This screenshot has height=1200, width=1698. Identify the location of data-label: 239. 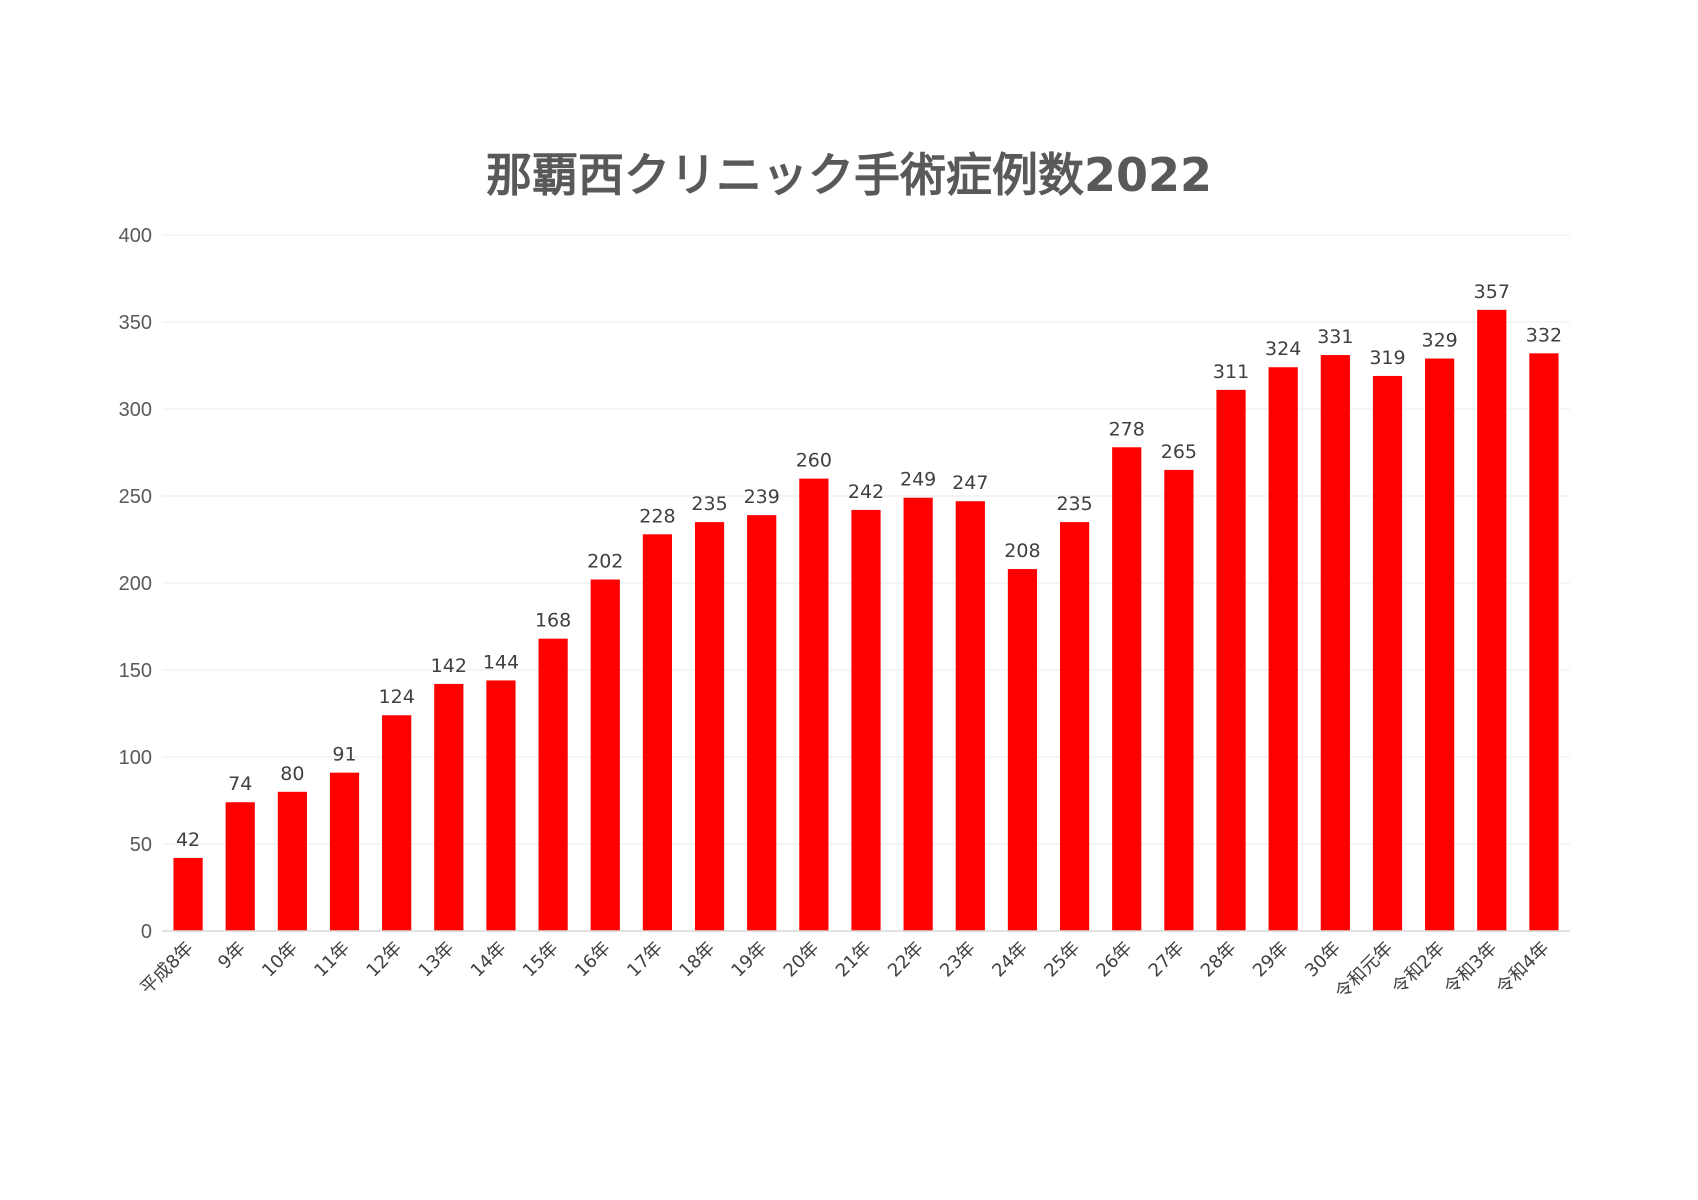
(762, 497).